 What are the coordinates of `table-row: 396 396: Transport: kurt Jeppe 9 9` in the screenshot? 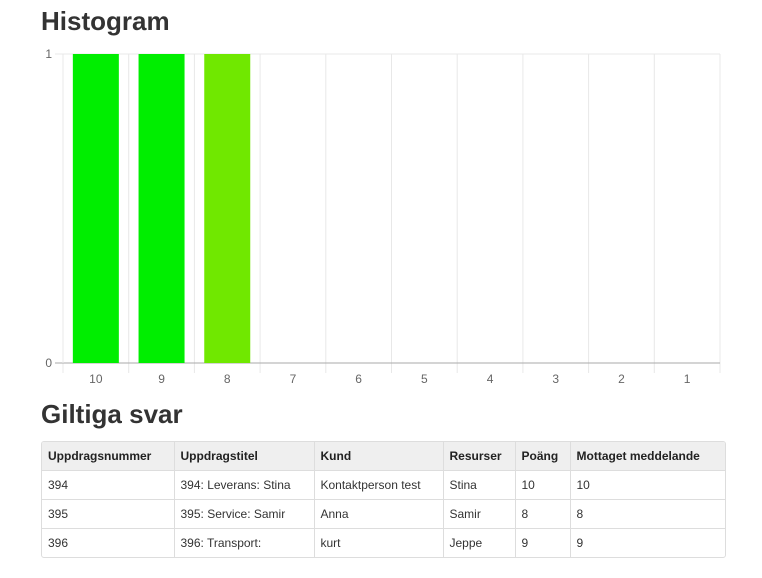 It's located at (383, 542).